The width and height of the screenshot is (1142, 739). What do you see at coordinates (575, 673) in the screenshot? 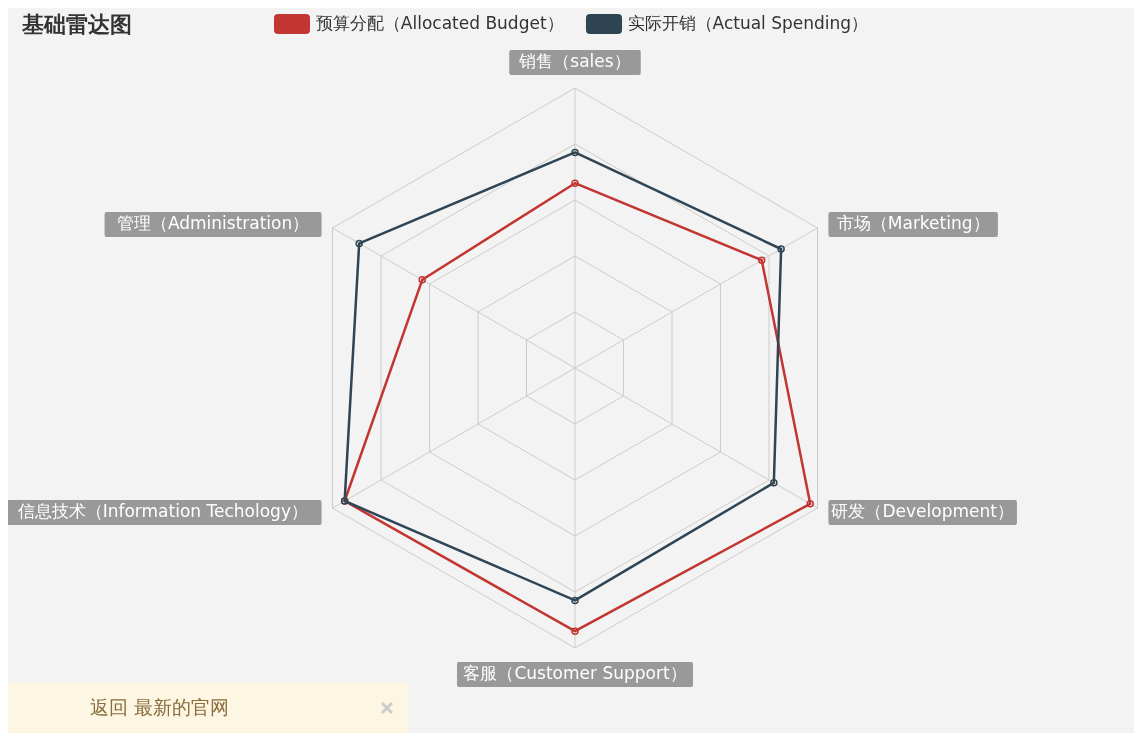
I see `spoke-label: 客服（Customer Support）` at bounding box center [575, 673].